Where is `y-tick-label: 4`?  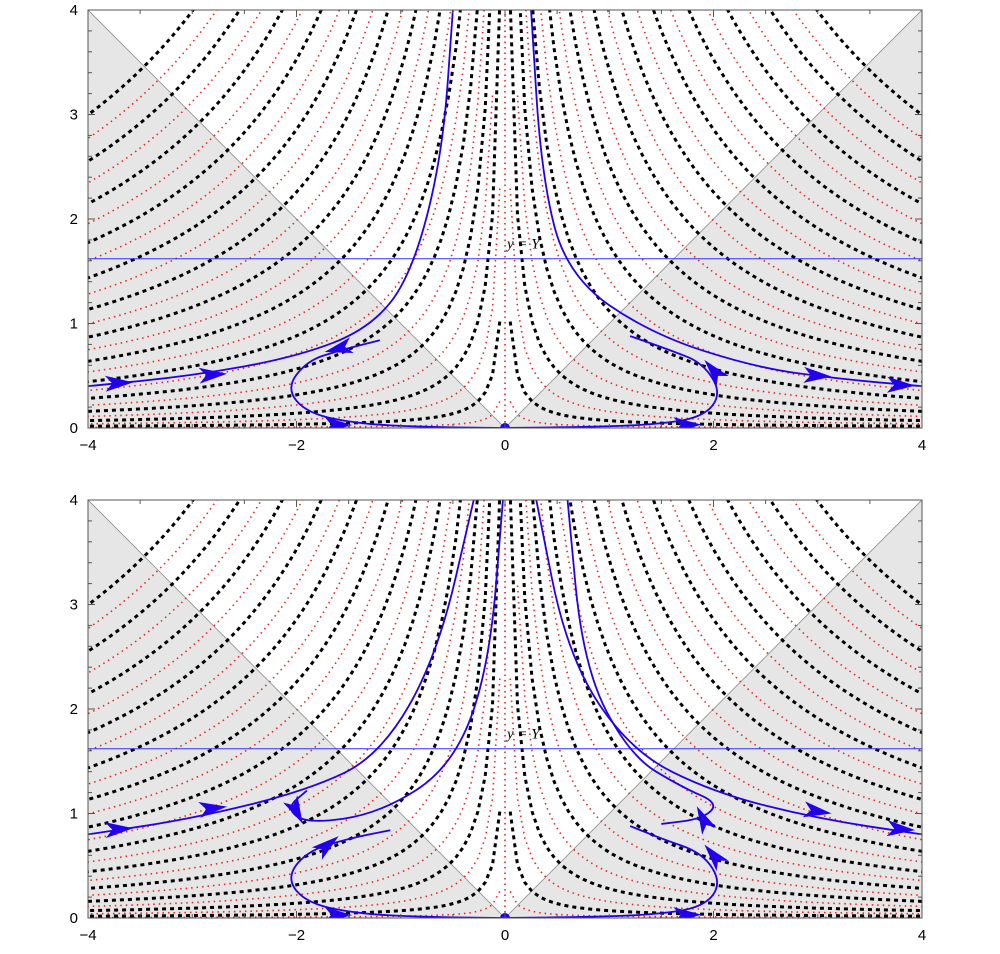 y-tick-label: 4 is located at coordinates (74, 10).